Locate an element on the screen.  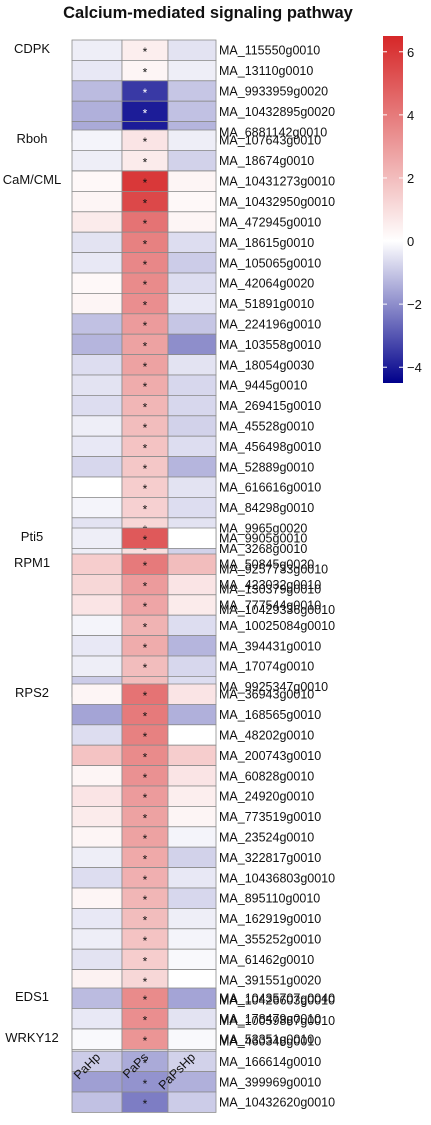
gene-label: MA_777544g0010 is located at coordinates (270, 606).